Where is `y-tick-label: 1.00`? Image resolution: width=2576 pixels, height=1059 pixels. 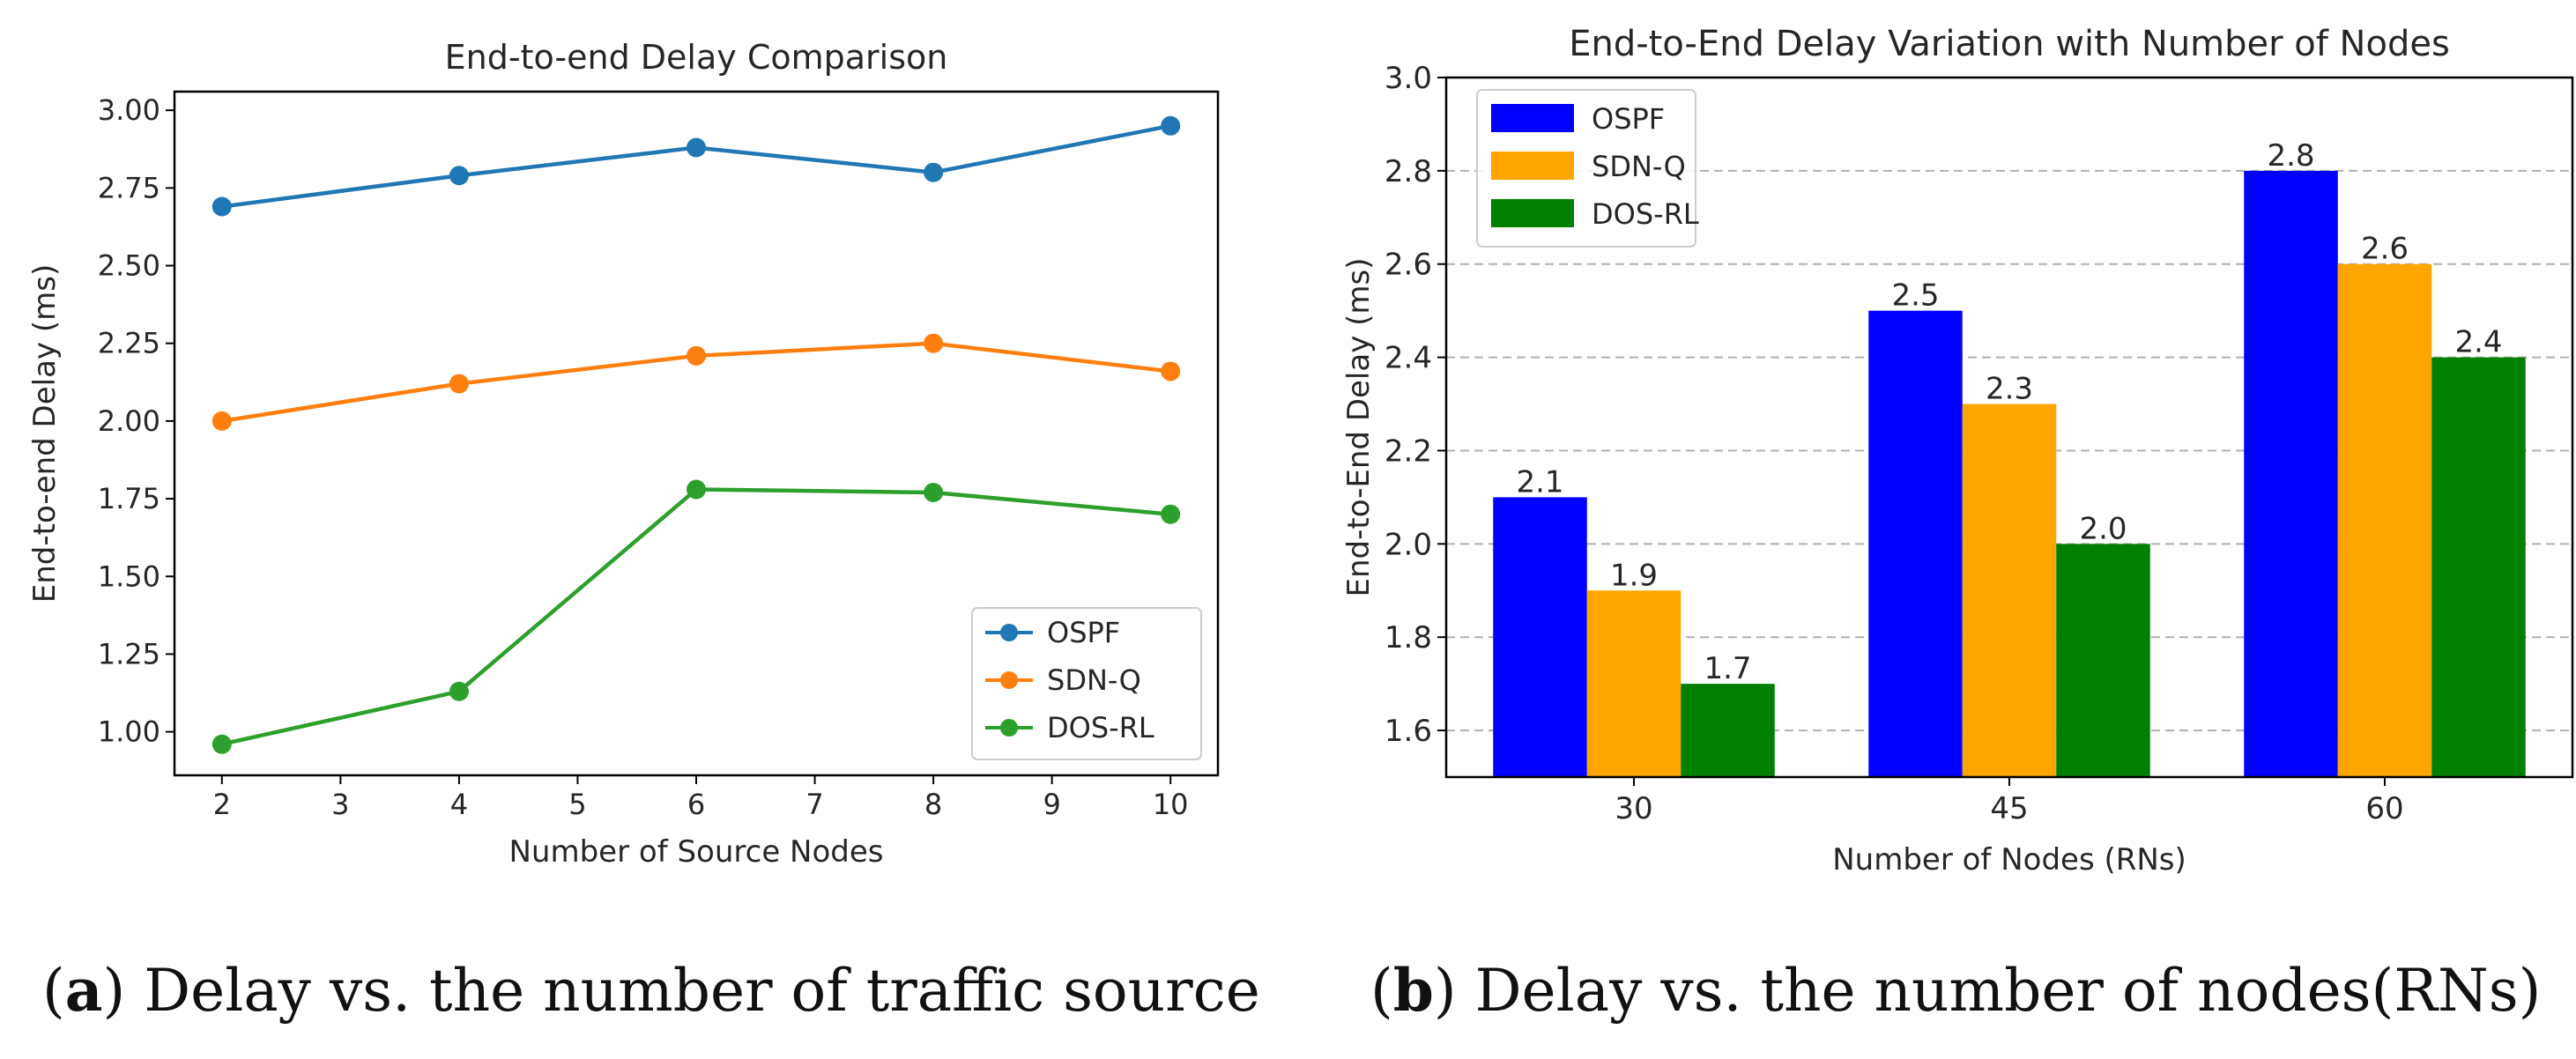 y-tick-label: 1.00 is located at coordinates (129, 732).